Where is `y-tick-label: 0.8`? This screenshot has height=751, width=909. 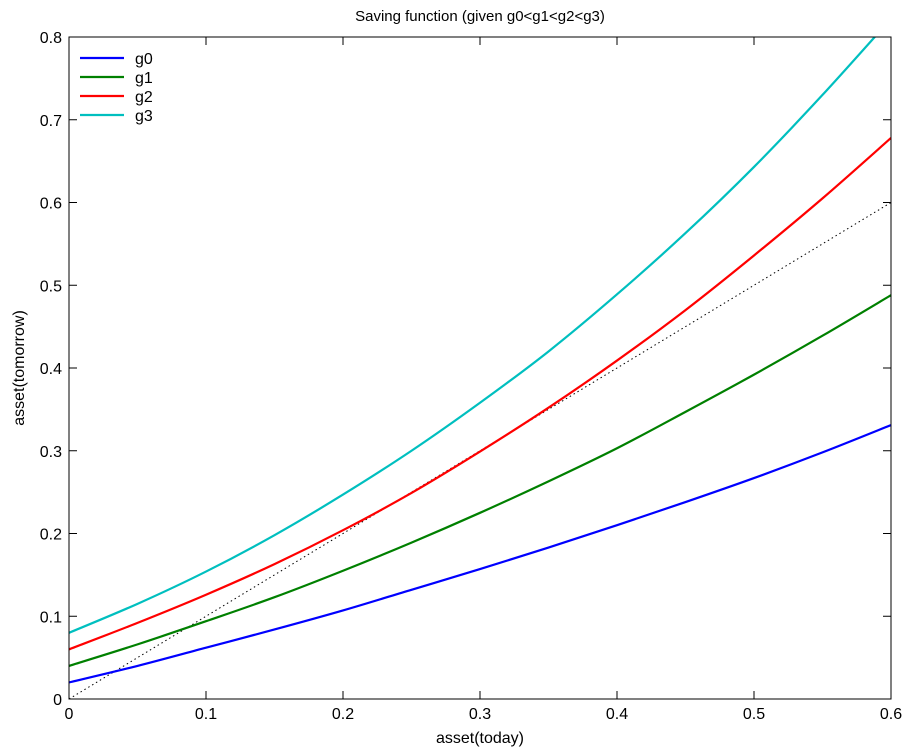 y-tick-label: 0.8 is located at coordinates (51, 38).